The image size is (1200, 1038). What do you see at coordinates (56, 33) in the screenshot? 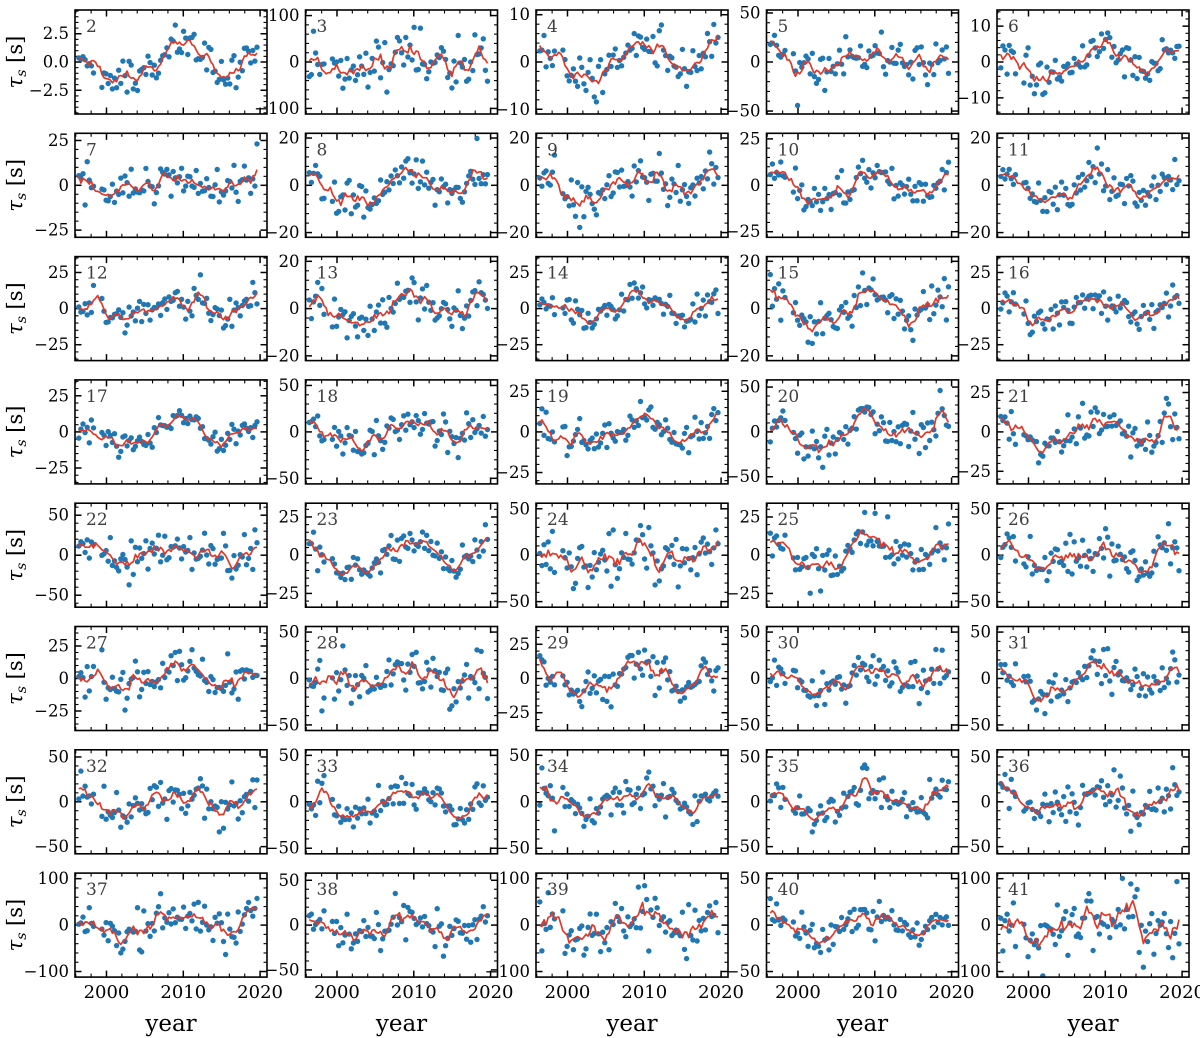
I see `y-tick-label: 2.5` at bounding box center [56, 33].